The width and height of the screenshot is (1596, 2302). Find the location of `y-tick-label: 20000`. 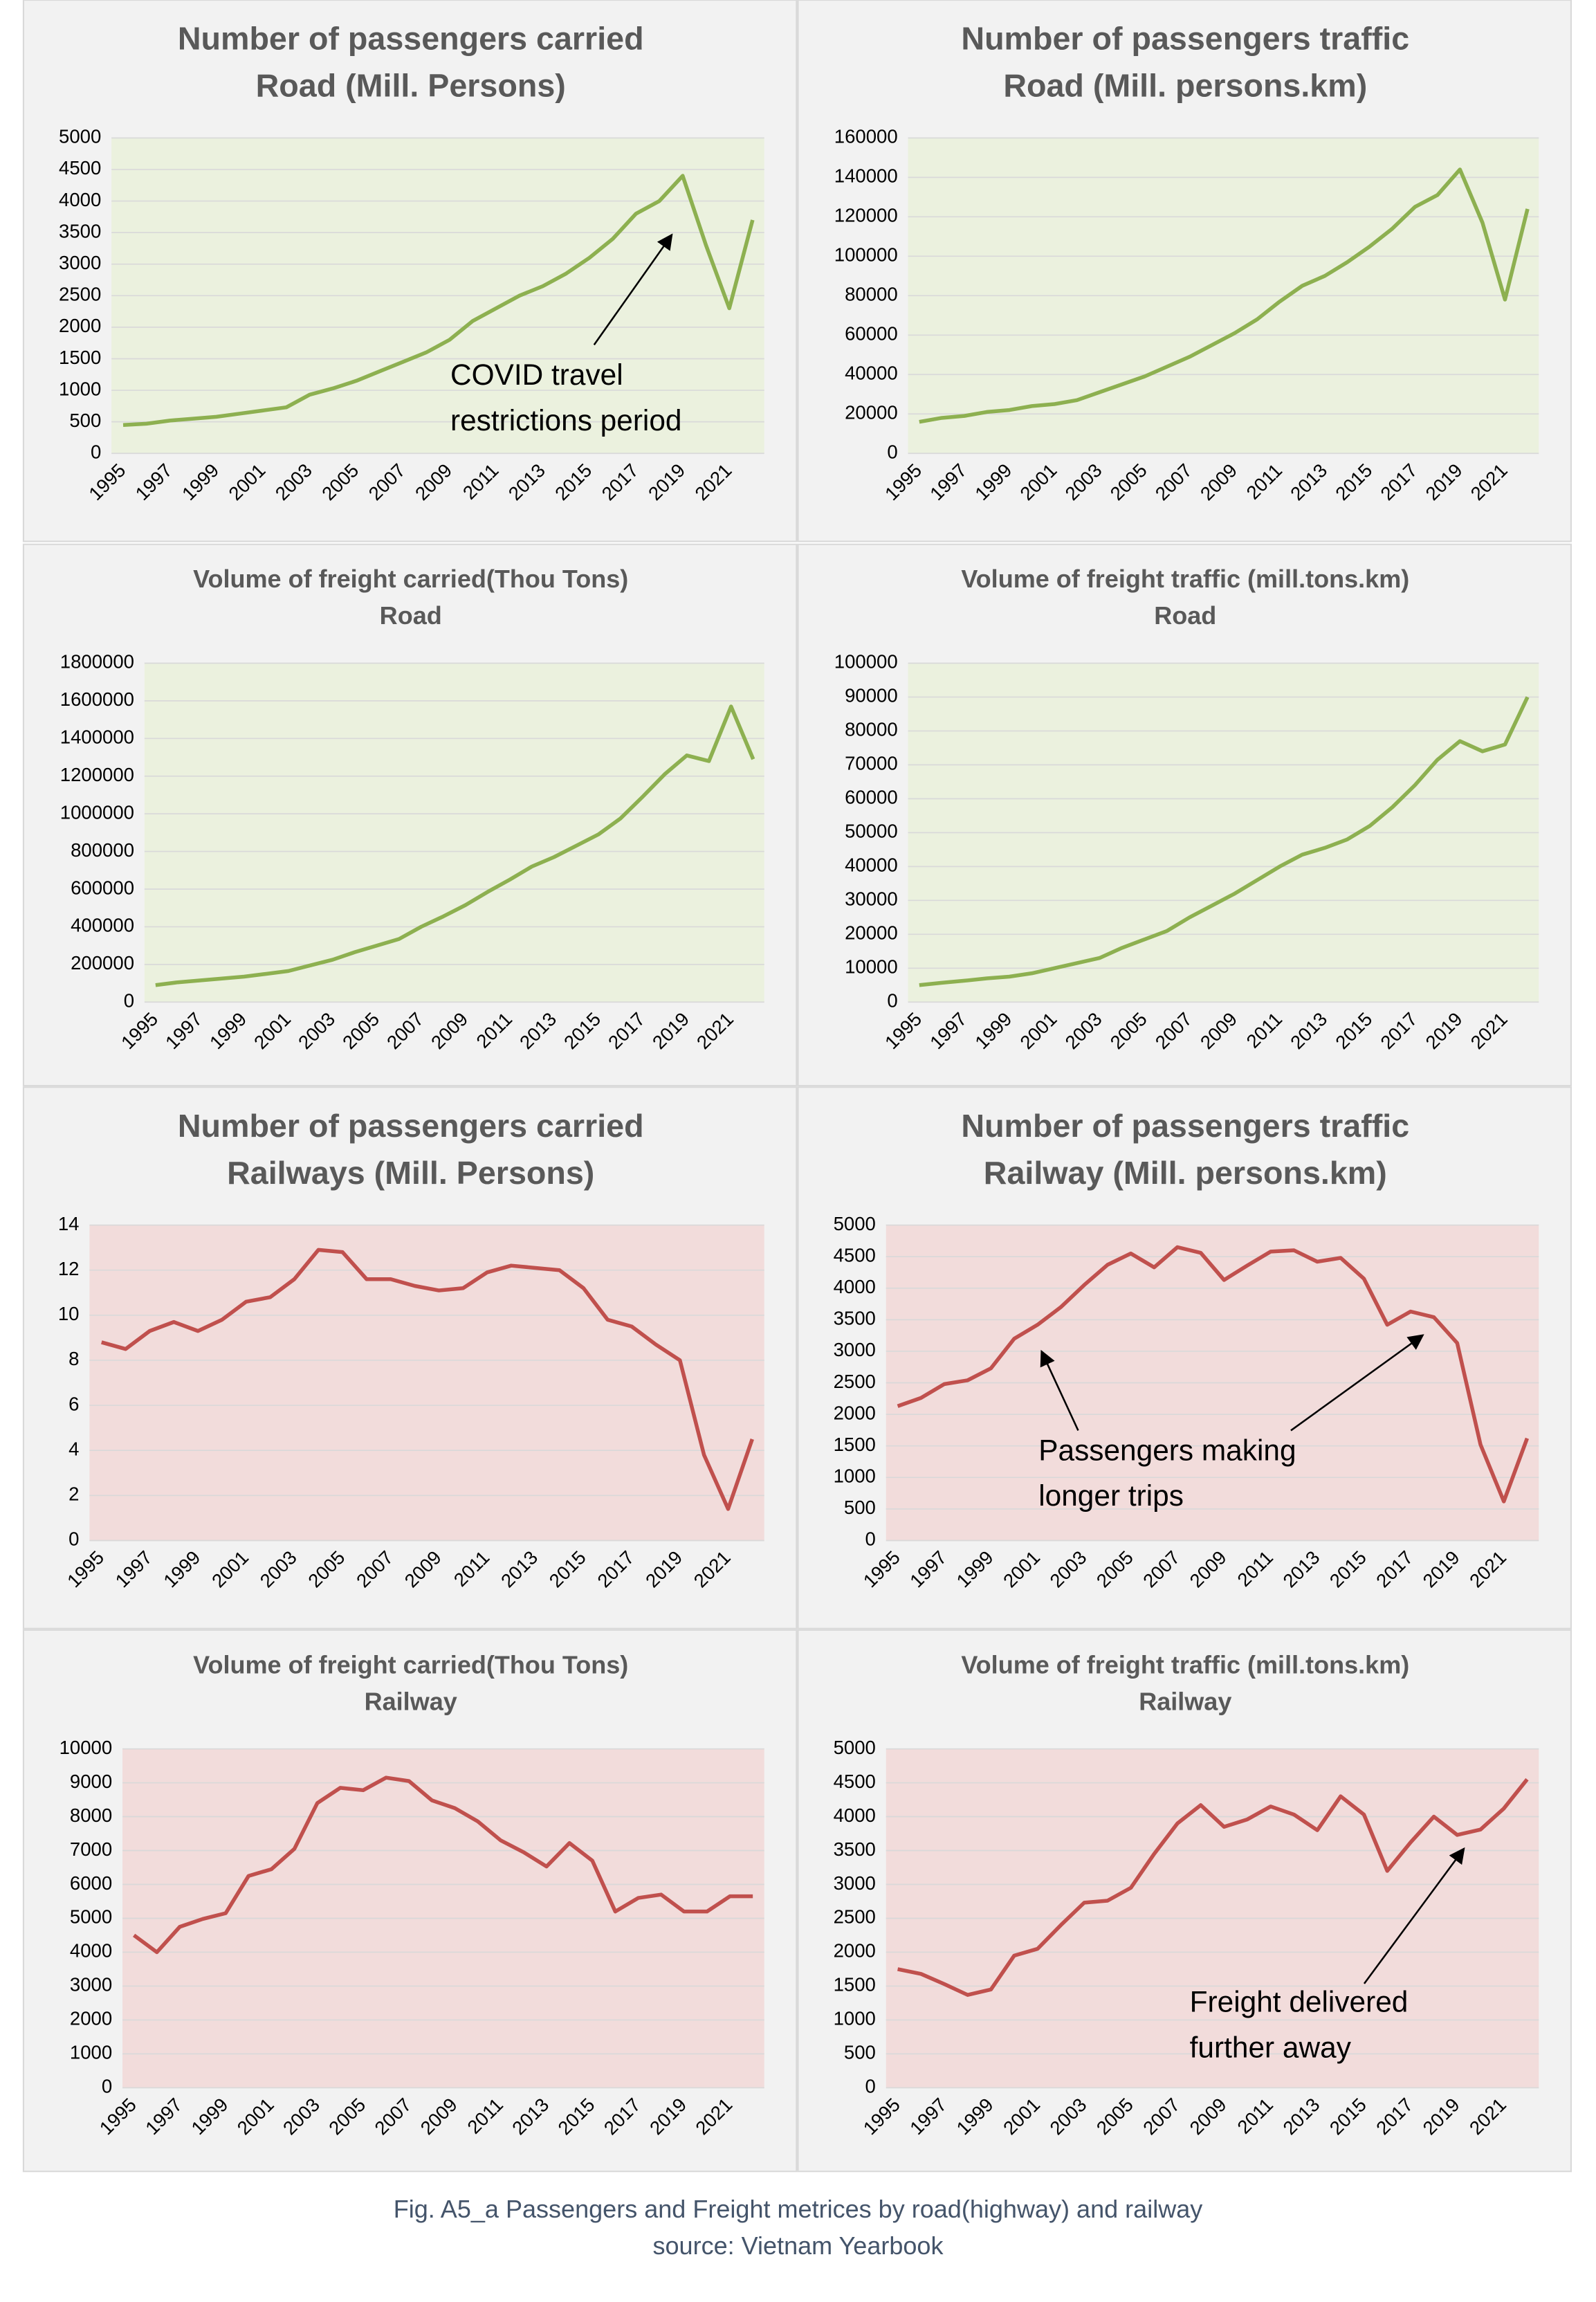

y-tick-label: 20000 is located at coordinates (872, 412).